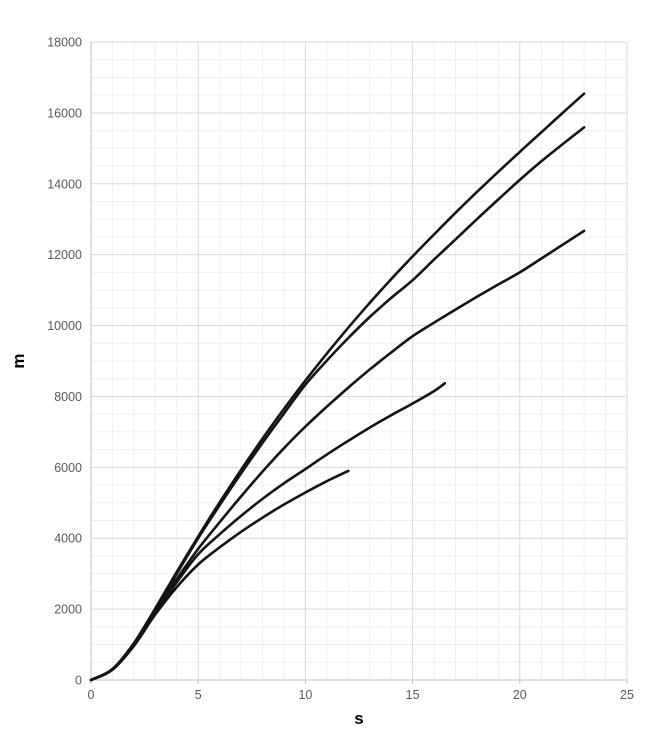 The width and height of the screenshot is (657, 750). What do you see at coordinates (68, 468) in the screenshot?
I see `y-tick-label: 6000` at bounding box center [68, 468].